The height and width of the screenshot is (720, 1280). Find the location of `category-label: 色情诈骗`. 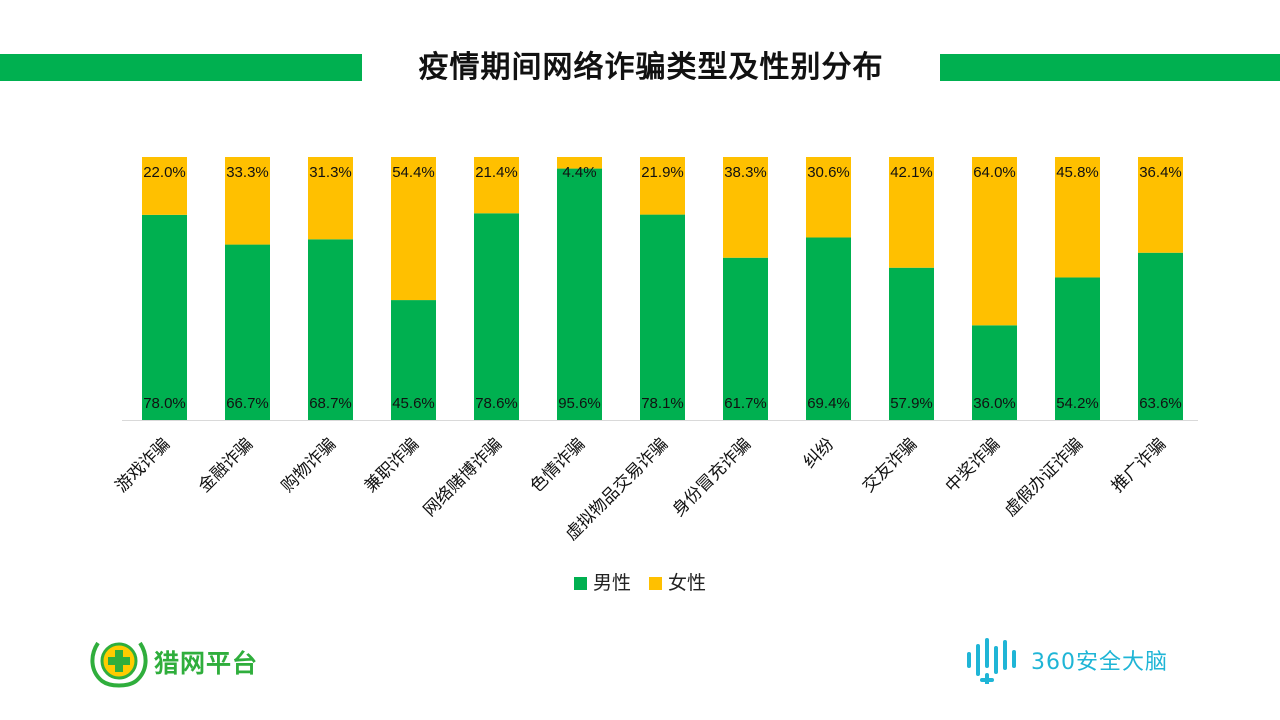

category-label: 色情诈骗 is located at coordinates (558, 465).